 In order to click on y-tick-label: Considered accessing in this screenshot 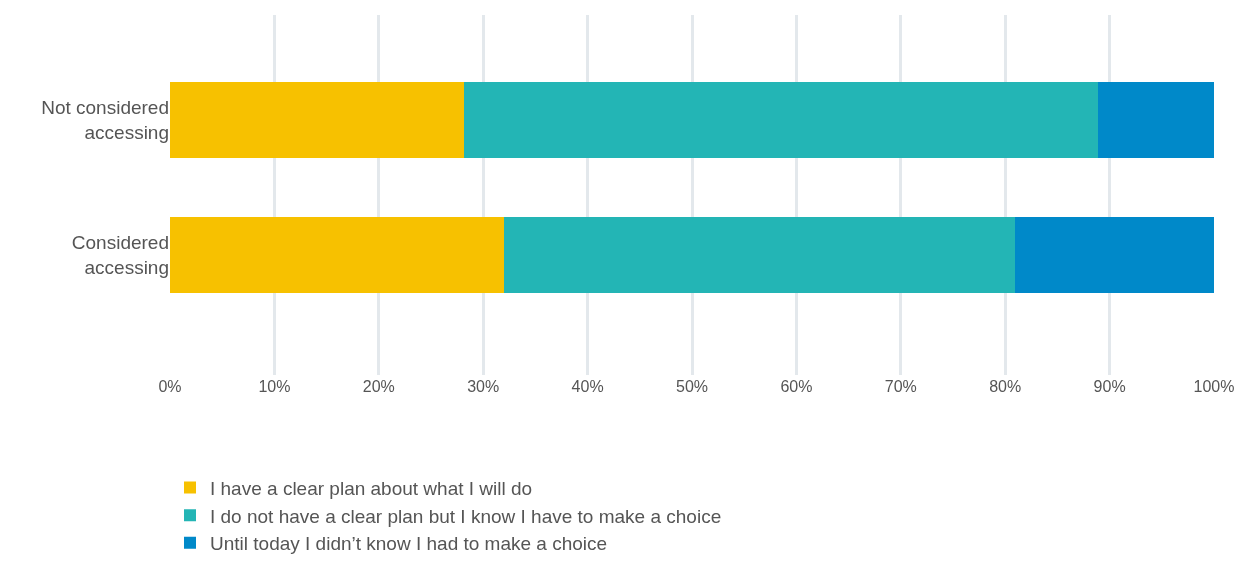, I will do `click(120, 255)`.